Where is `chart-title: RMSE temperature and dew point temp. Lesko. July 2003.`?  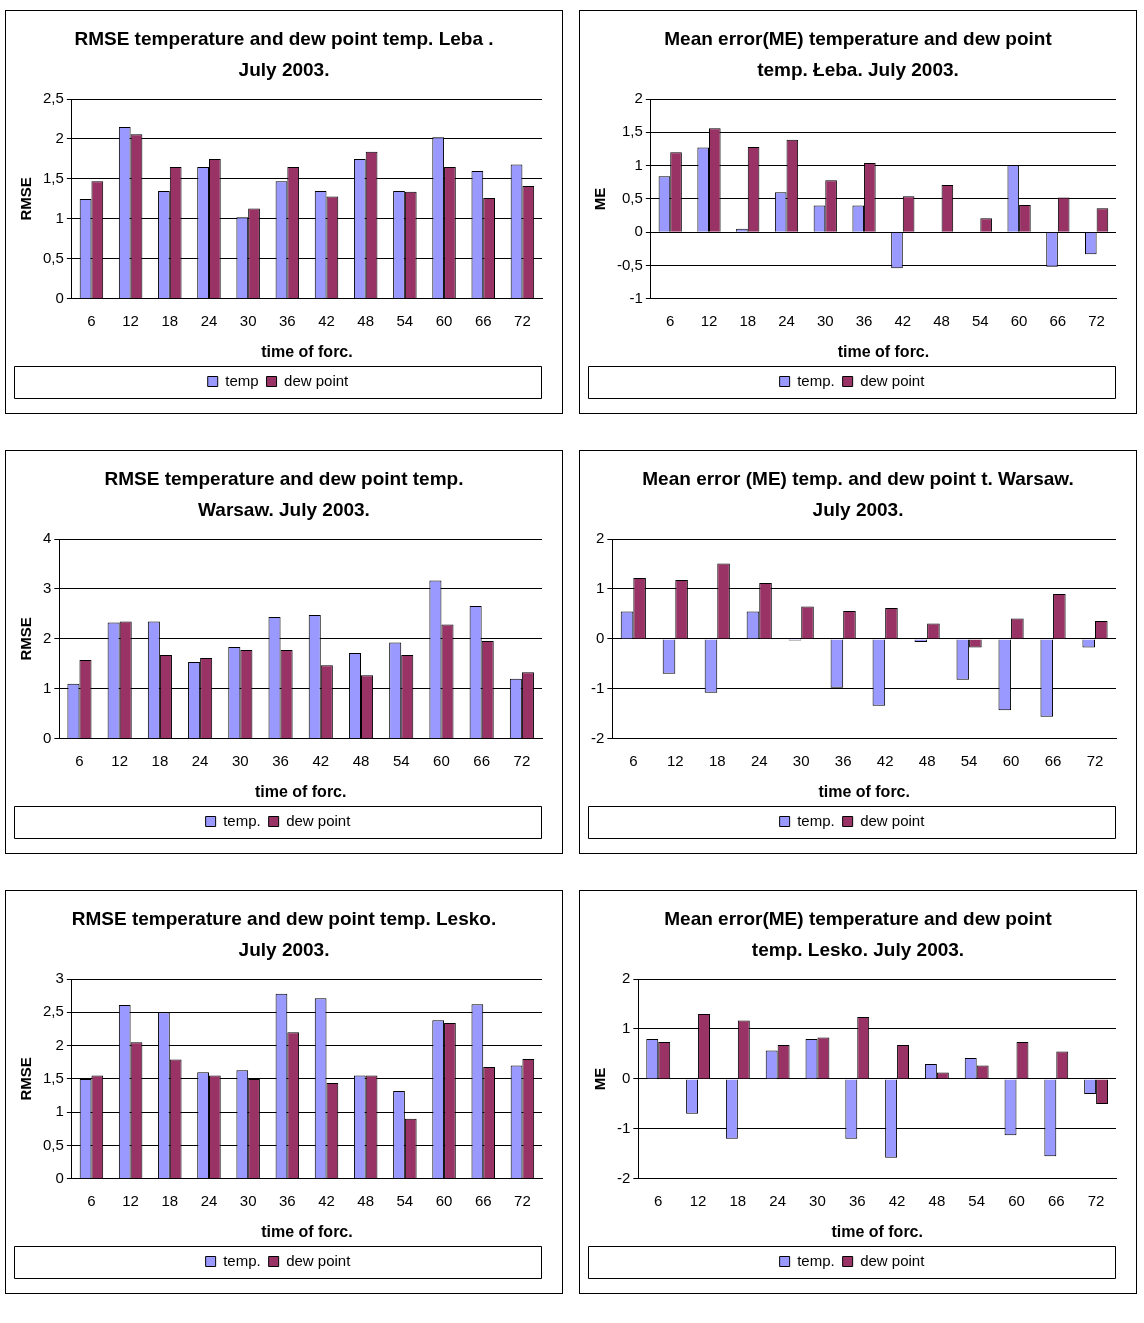 chart-title: RMSE temperature and dew point temp. Lesko. July 2003. is located at coordinates (284, 934).